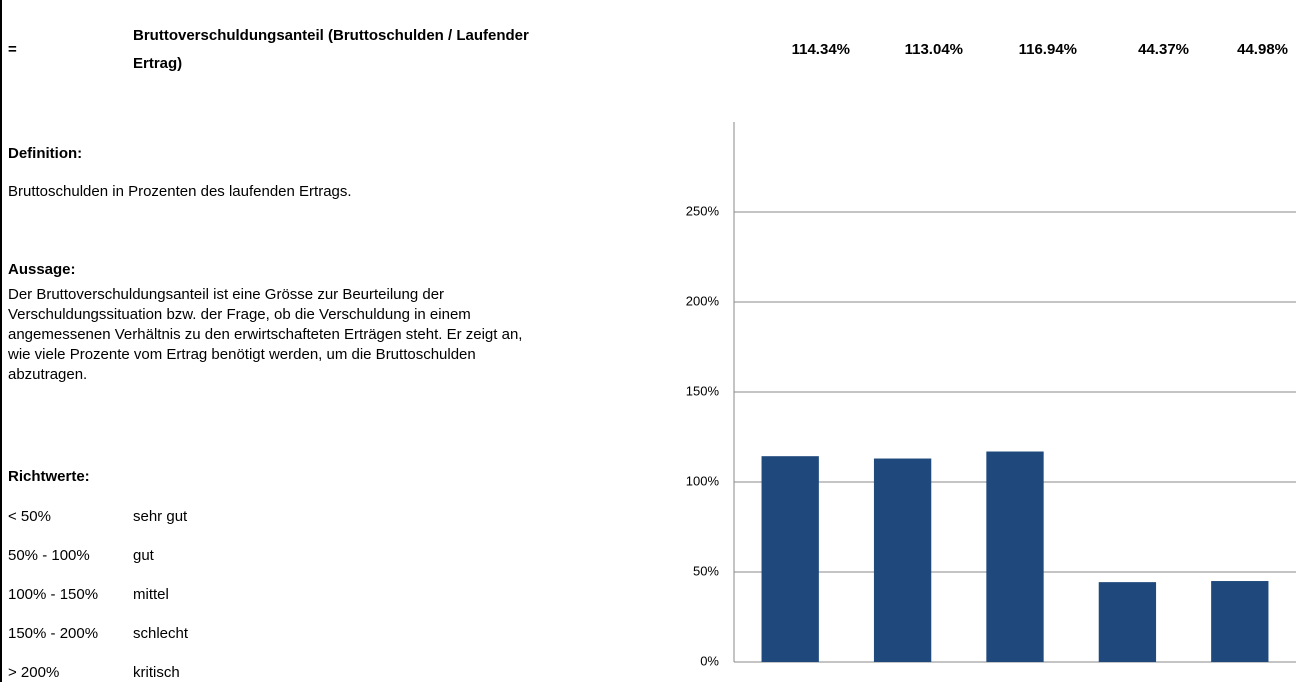 The height and width of the screenshot is (683, 1316). I want to click on header-value: 44.37%, so click(1163, 49).